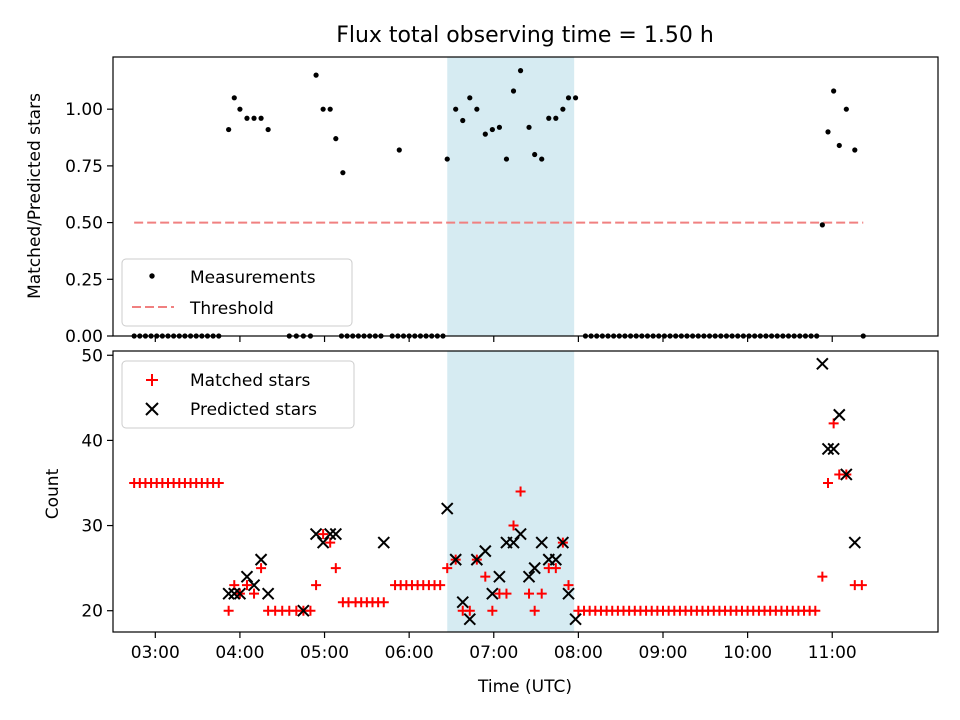 Image resolution: width=960 pixels, height=720 pixels. Describe the element at coordinates (92, 612) in the screenshot. I see `bottom-y-tick-label: 20` at that location.